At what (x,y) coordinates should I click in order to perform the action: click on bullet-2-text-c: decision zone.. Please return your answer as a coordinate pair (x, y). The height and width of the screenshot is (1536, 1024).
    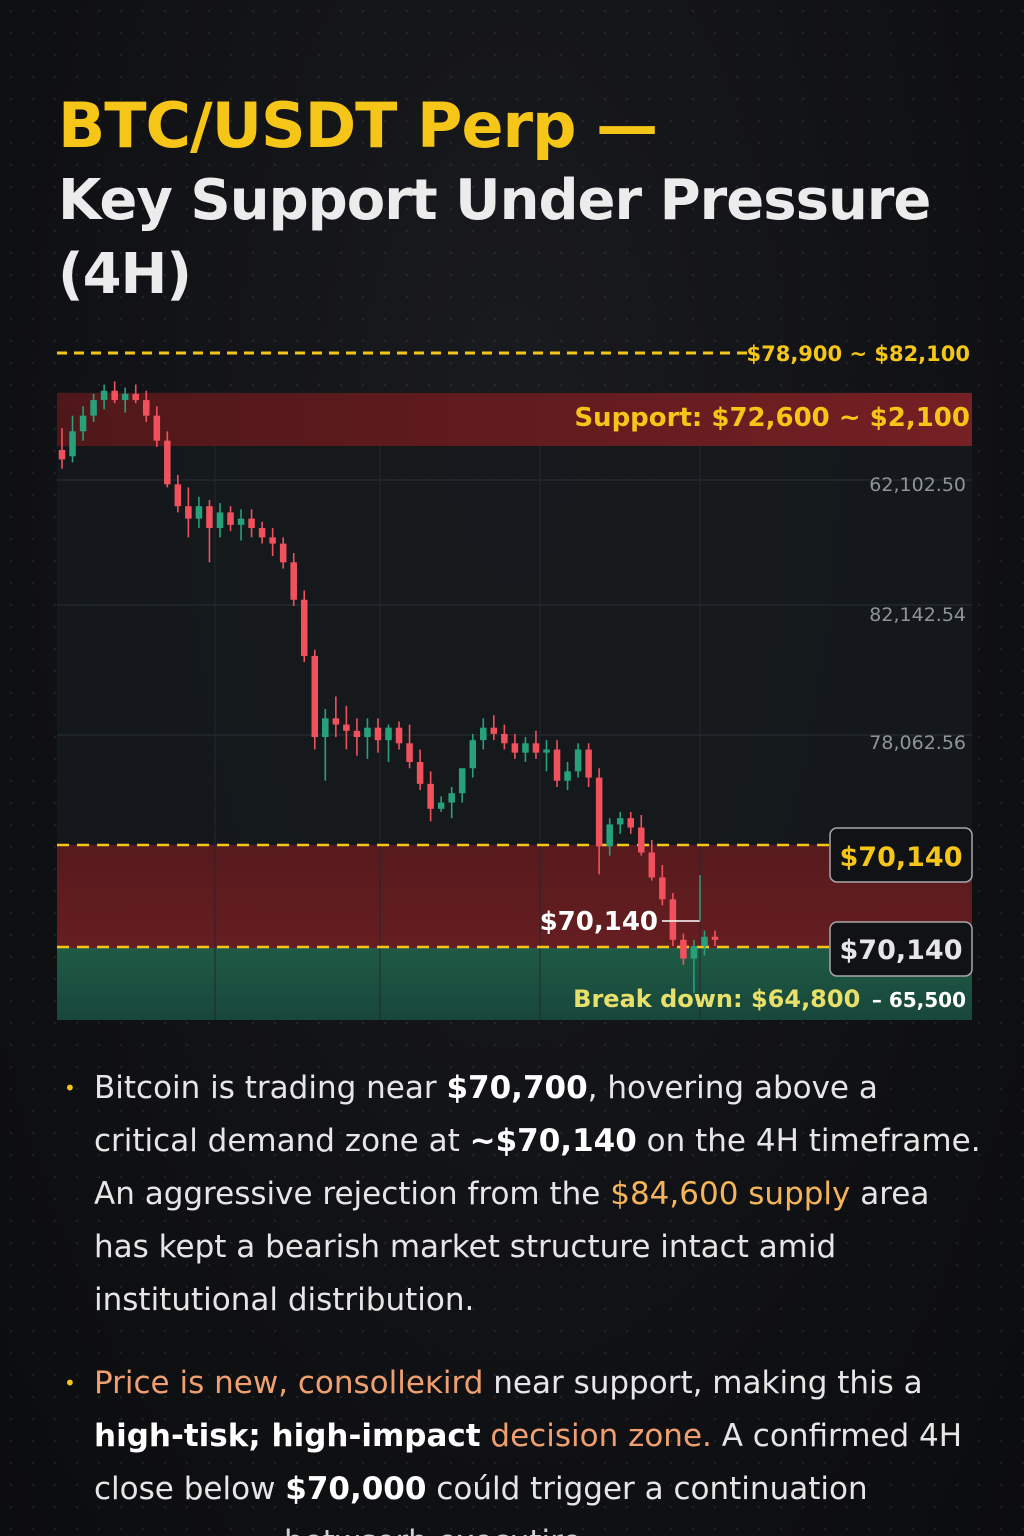
    Looking at the image, I should click on (596, 1436).